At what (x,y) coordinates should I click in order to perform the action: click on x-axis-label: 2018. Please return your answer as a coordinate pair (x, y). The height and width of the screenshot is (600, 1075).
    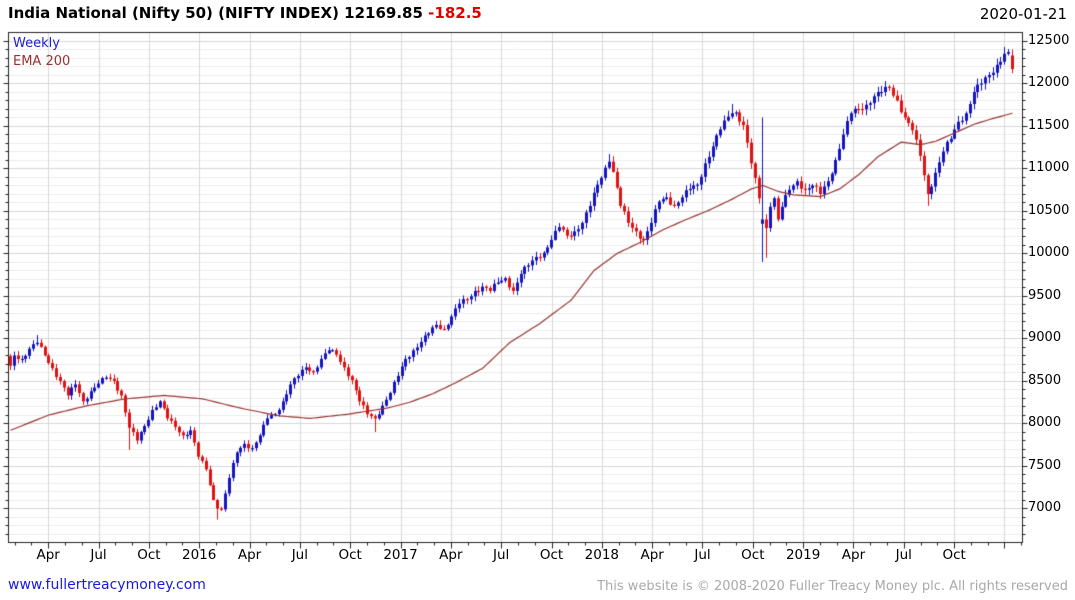
    Looking at the image, I should click on (602, 555).